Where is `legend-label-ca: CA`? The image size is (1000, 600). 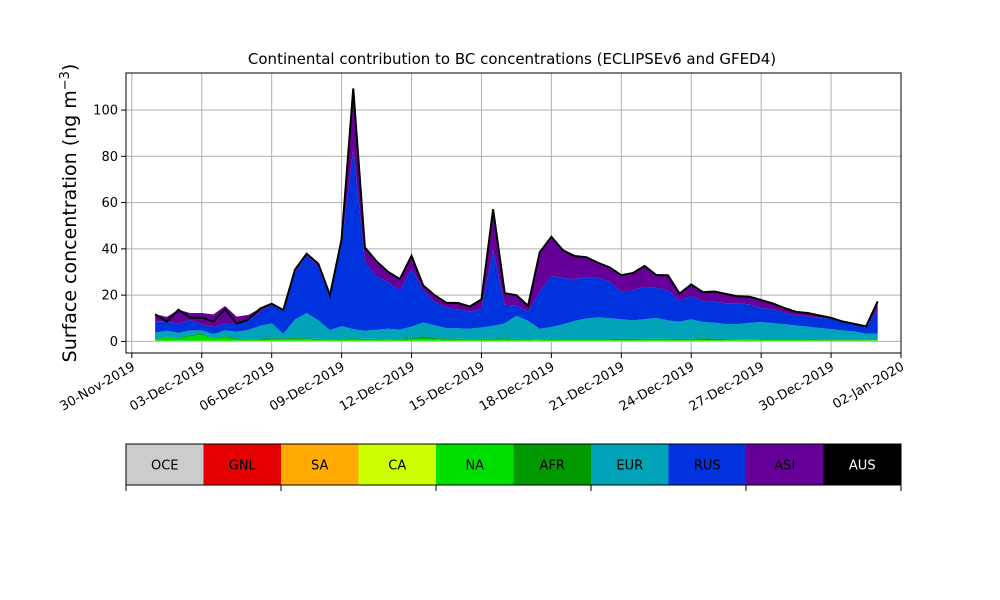
legend-label-ca: CA is located at coordinates (397, 466).